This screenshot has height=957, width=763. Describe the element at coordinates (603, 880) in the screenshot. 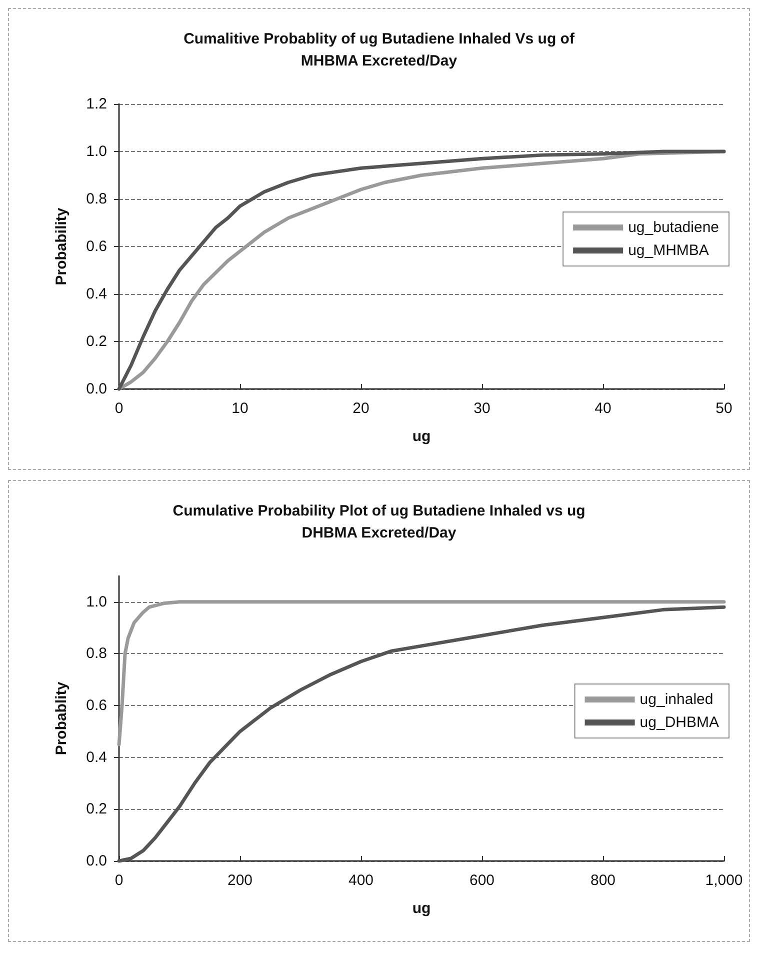

I see `x-tick-label: 800` at that location.